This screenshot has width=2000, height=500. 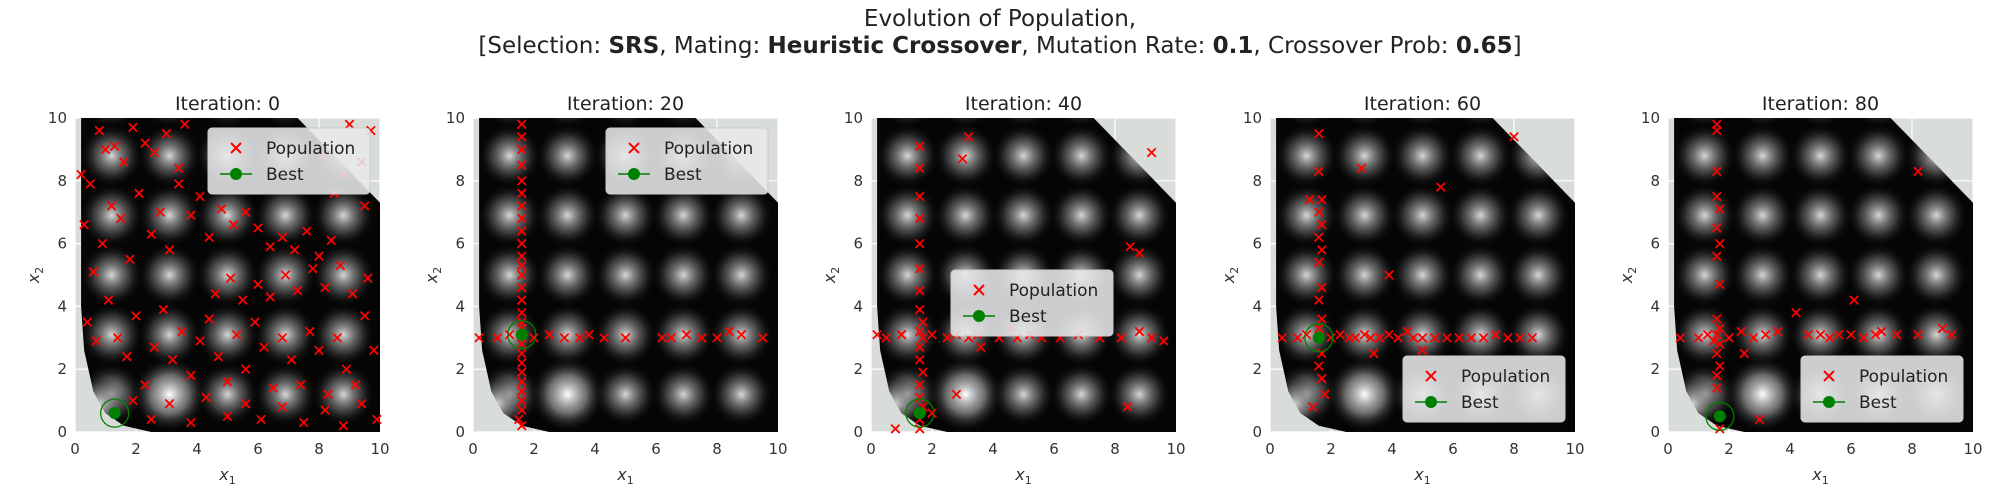 I want to click on best-point, so click(x=114, y=413).